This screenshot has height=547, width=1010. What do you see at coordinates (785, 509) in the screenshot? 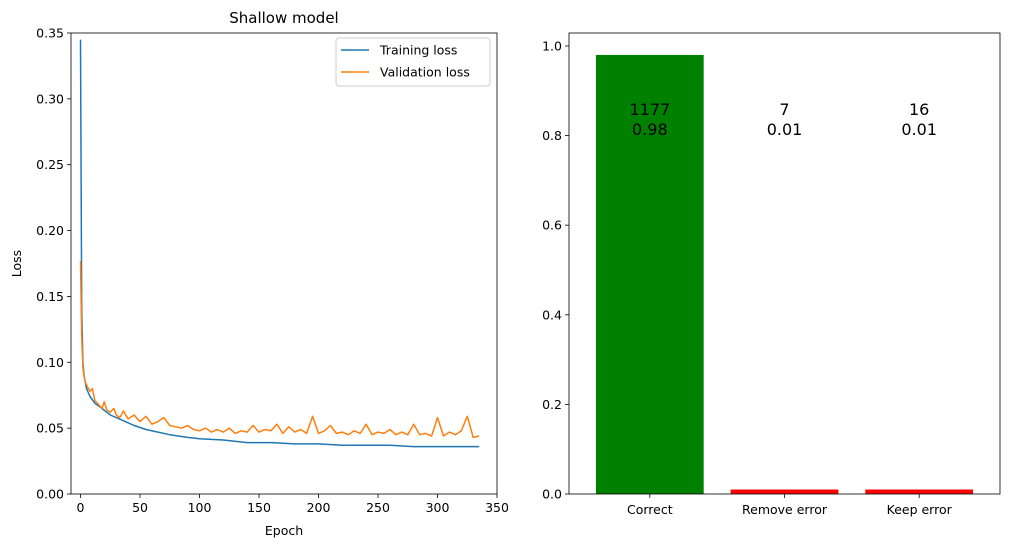
I see `category-label: Remove error` at bounding box center [785, 509].